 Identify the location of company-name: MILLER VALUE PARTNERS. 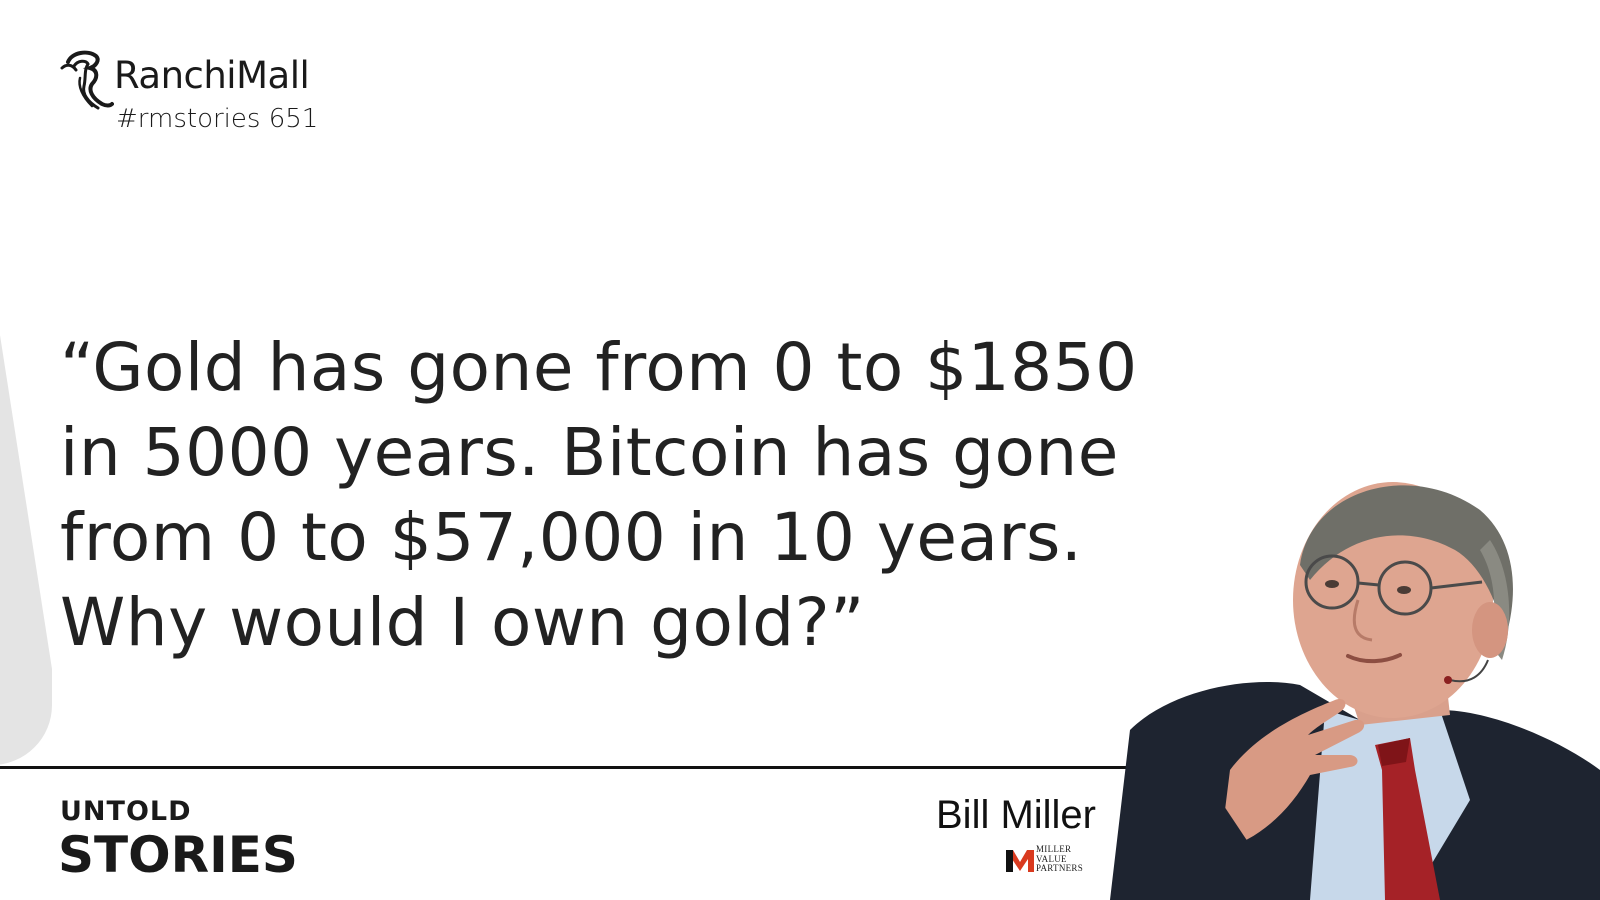
(1071, 859).